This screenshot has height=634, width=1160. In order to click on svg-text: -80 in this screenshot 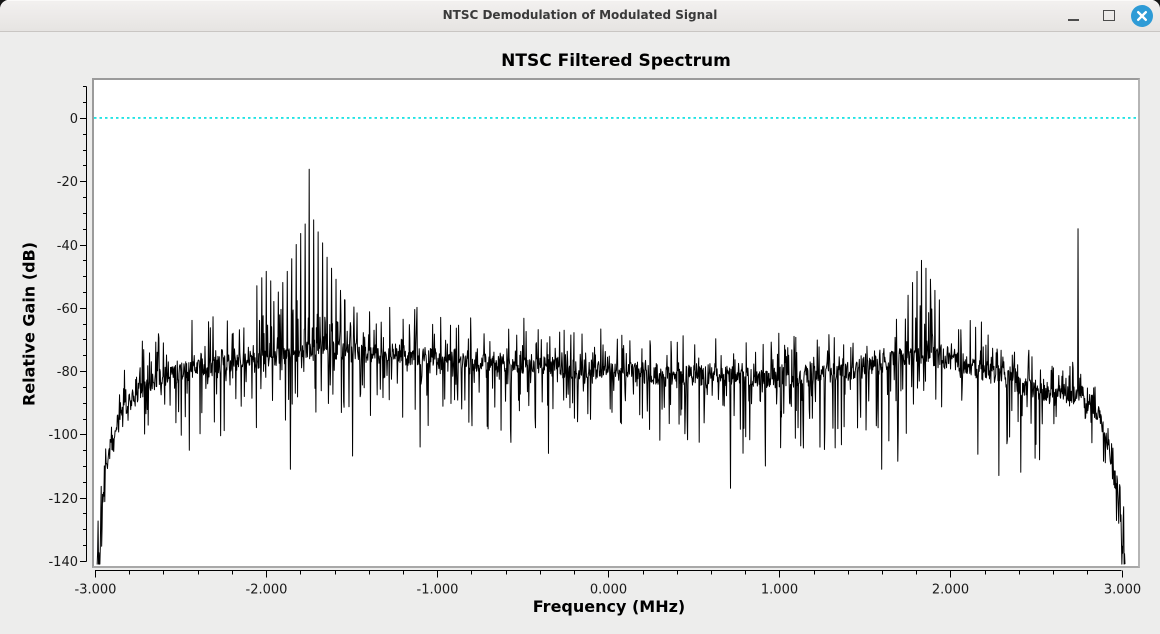, I will do `click(67, 372)`.